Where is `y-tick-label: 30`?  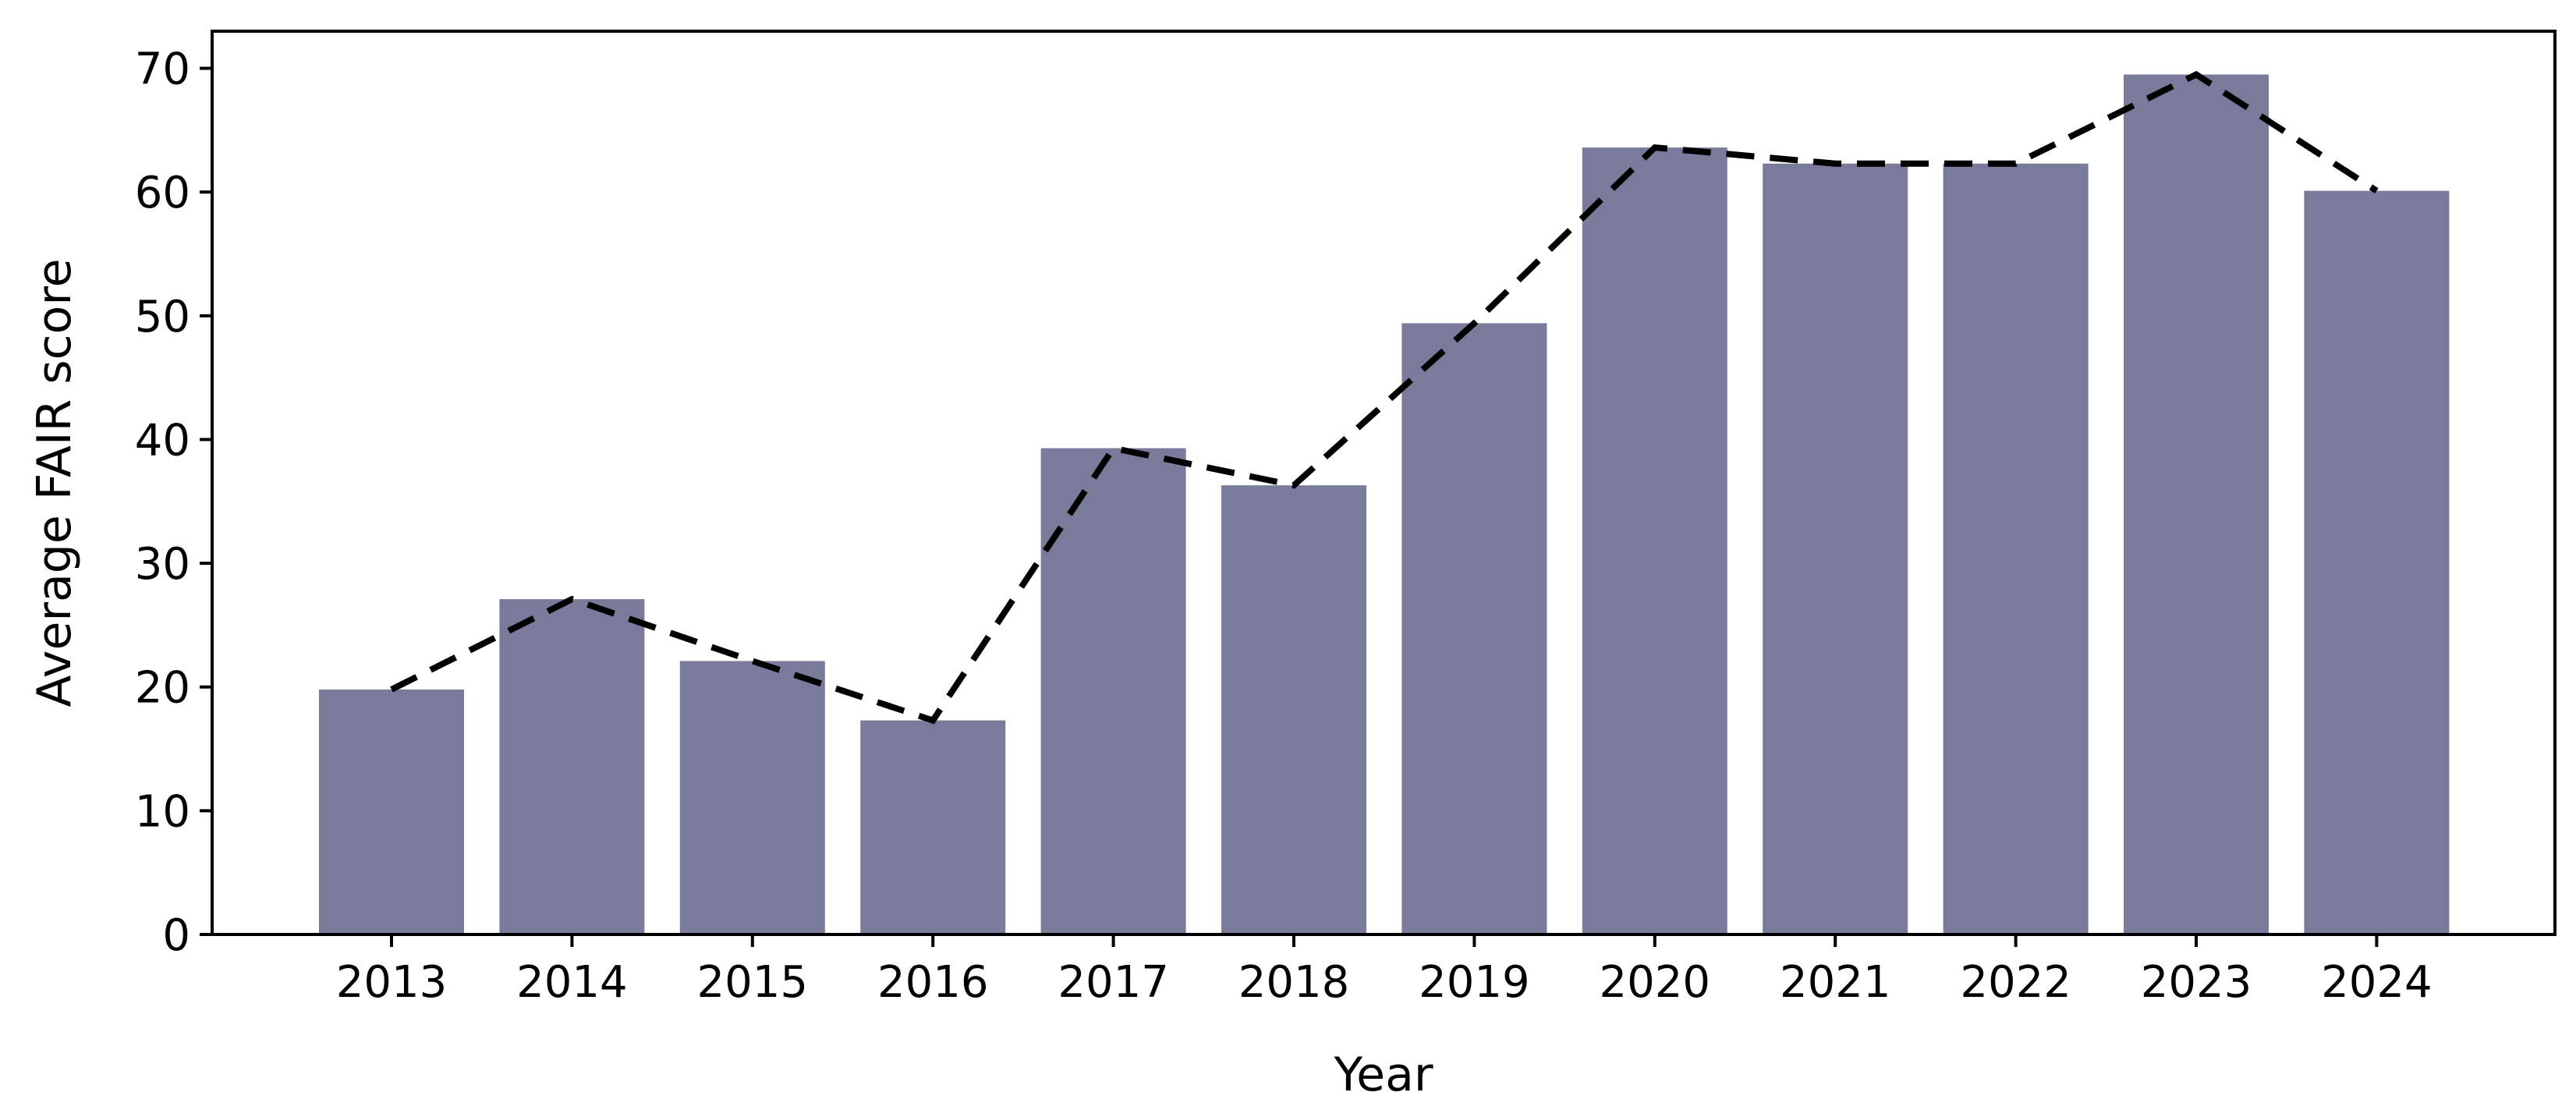
y-tick-label: 30 is located at coordinates (162, 564).